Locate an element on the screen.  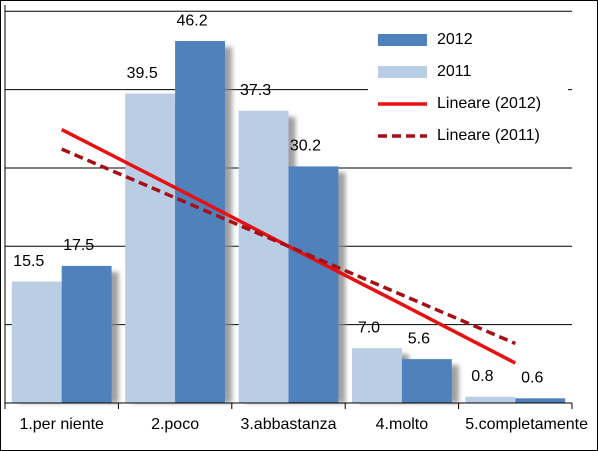
x-tick-label: 2.poco is located at coordinates (175, 424).